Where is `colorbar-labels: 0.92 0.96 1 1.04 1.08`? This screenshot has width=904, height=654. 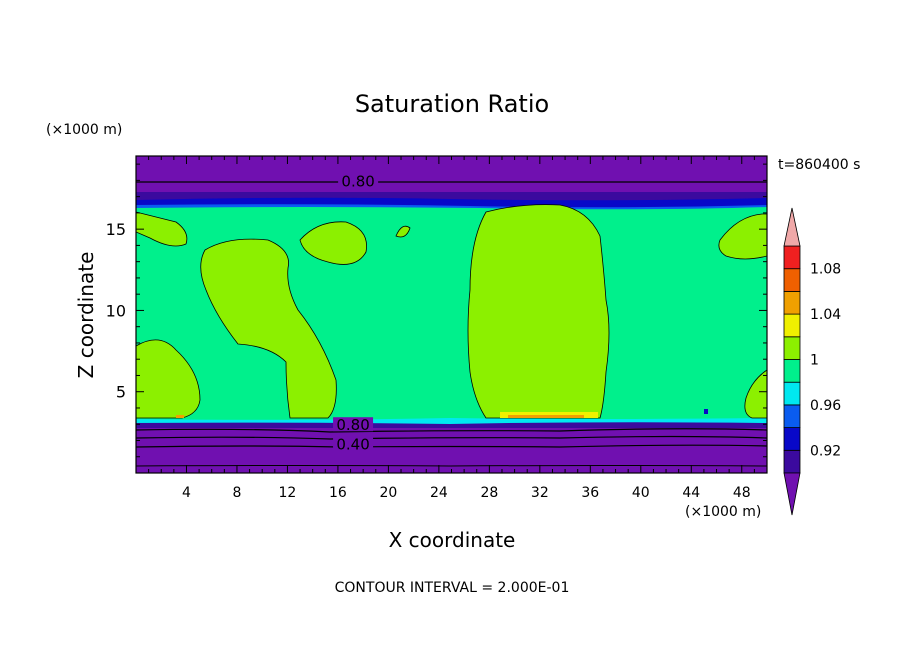
colorbar-labels: 0.92 0.96 1 1.04 1.08 is located at coordinates (825, 361).